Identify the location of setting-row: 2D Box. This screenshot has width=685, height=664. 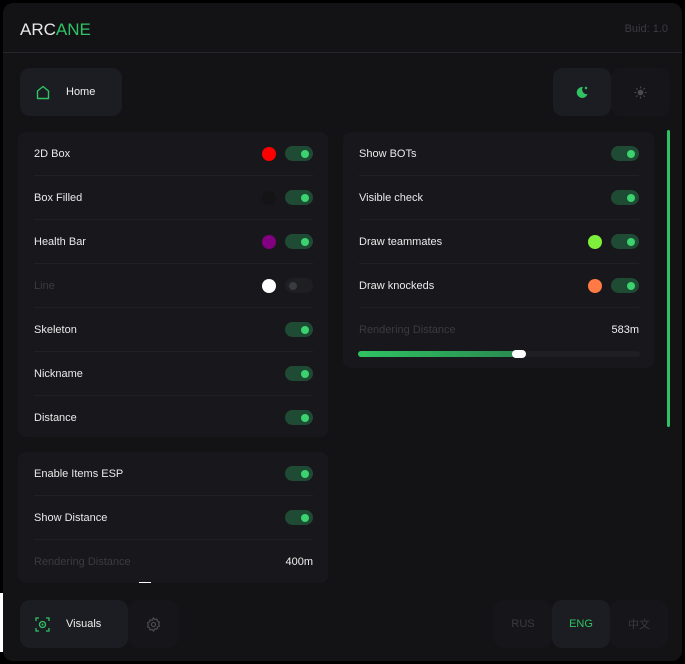
(173, 154).